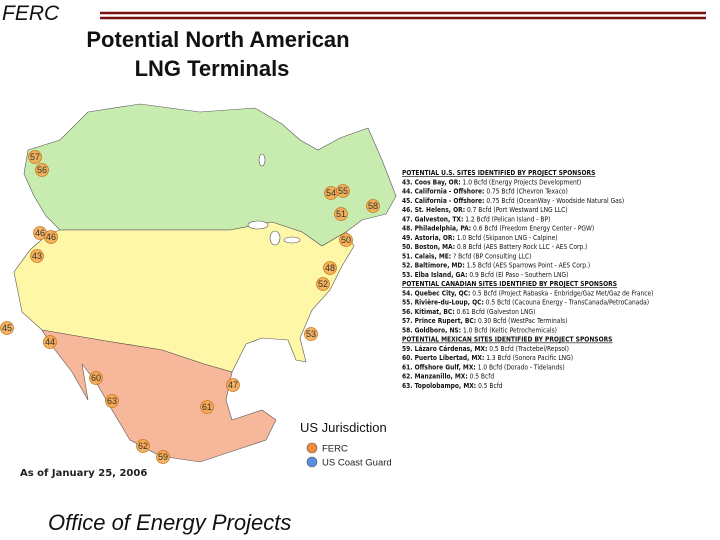  I want to click on marker-label: 57, so click(35, 157).